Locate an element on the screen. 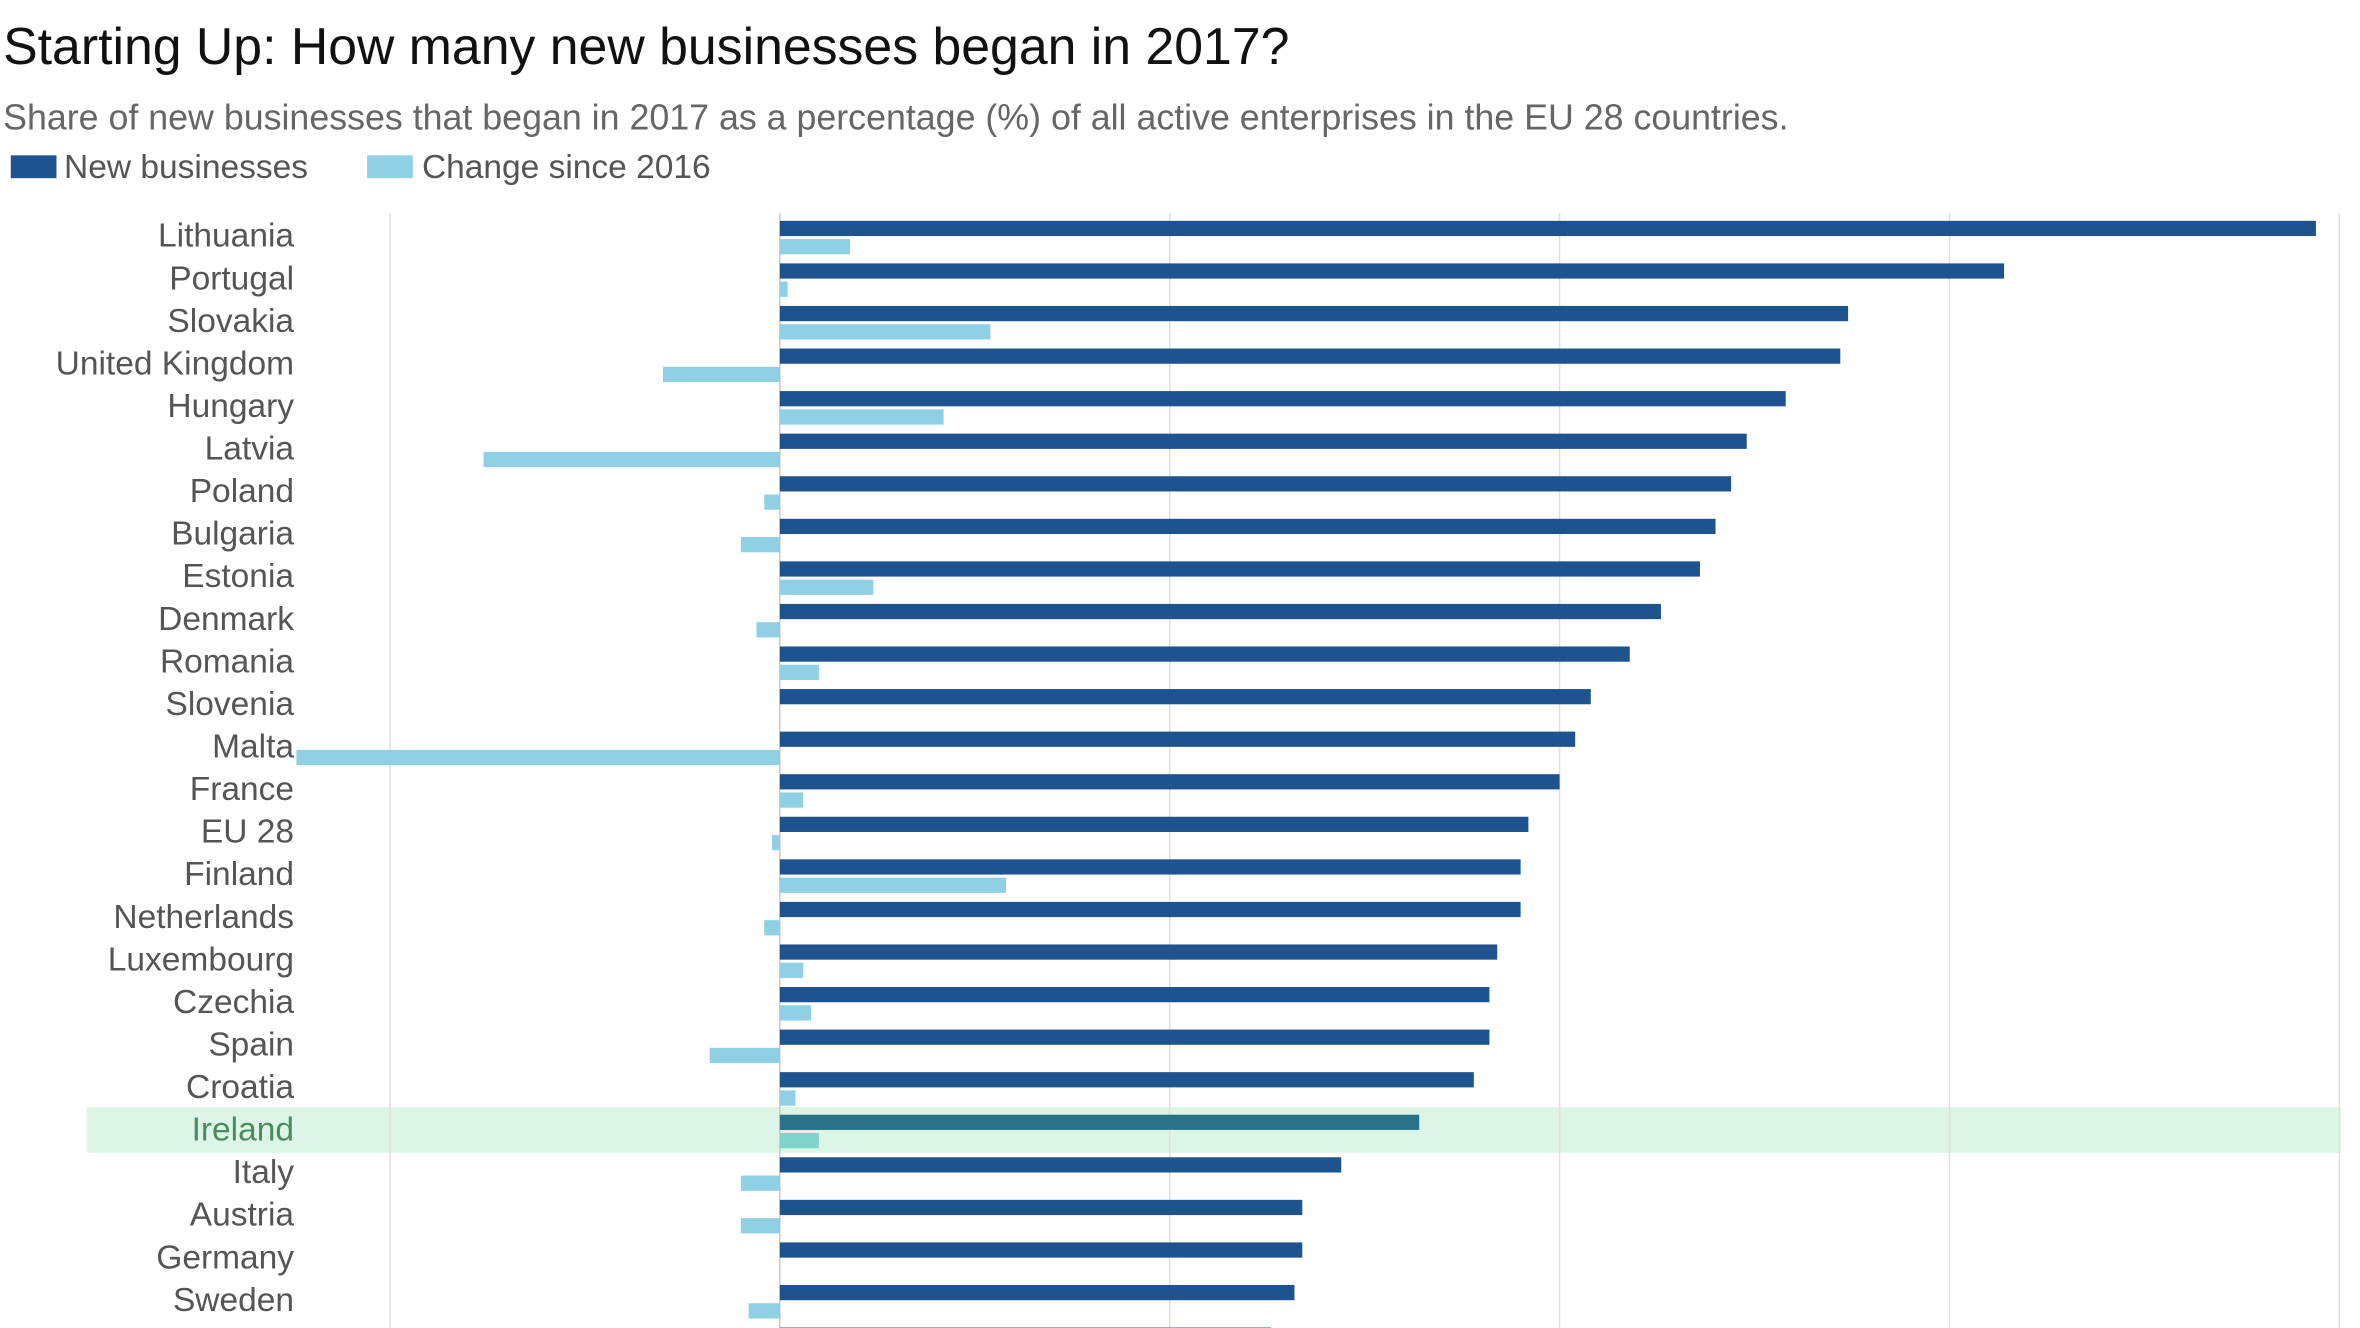 The image size is (2360, 1328). category-label: Denmark is located at coordinates (226, 619).